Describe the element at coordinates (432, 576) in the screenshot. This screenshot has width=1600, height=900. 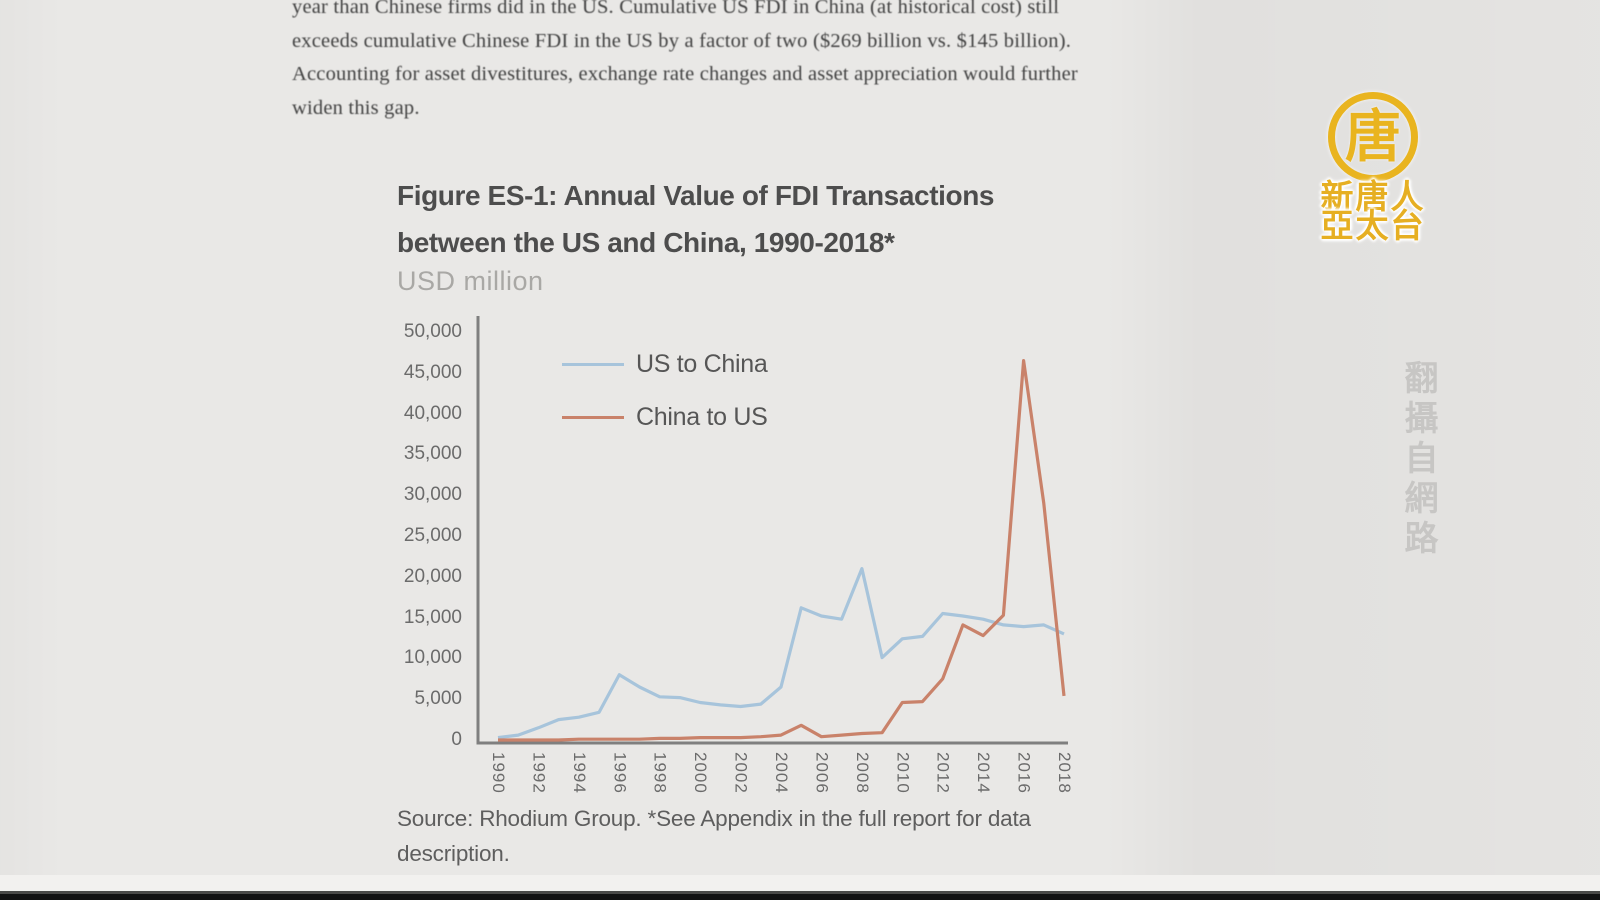
I see `y-tick-label: 20,000` at that location.